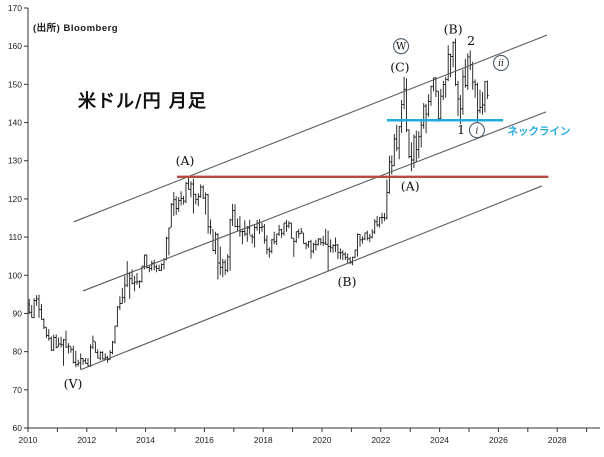  I want to click on circled-wave-label: i, so click(476, 131).